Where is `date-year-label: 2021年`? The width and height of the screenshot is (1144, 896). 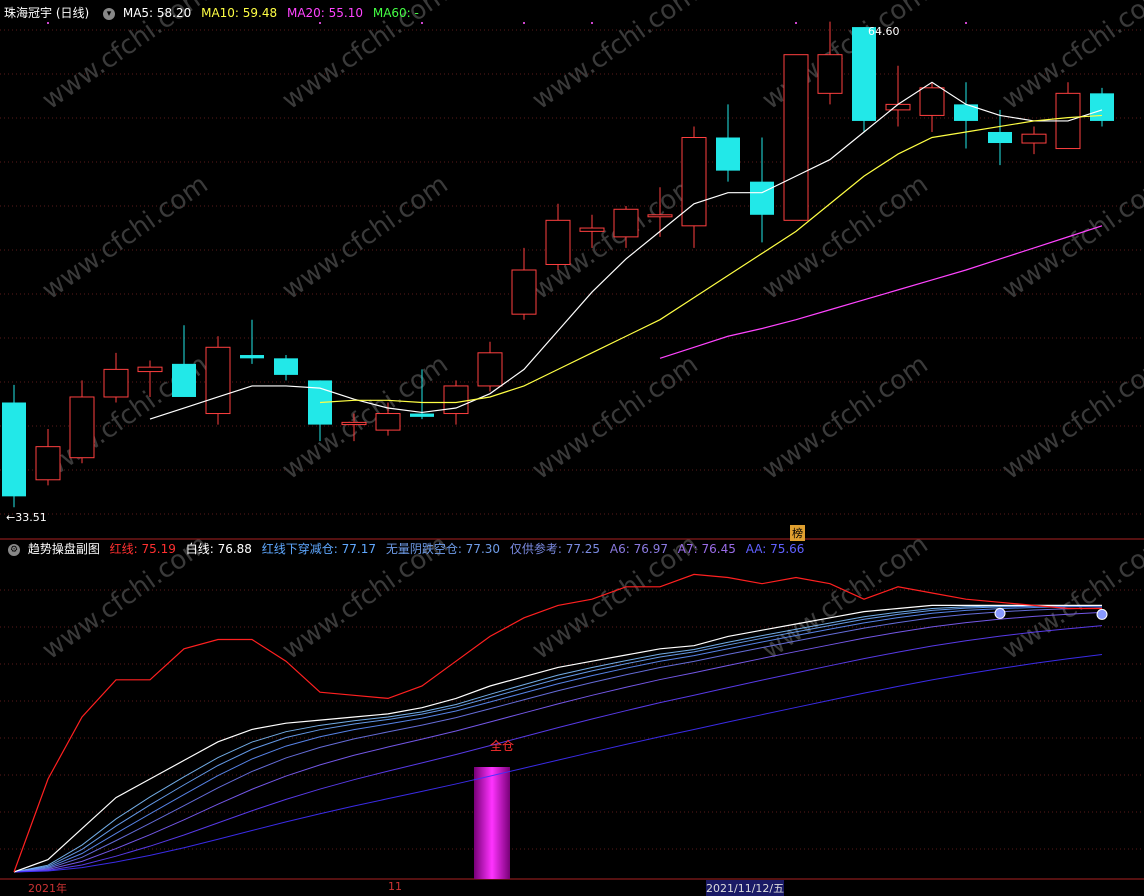 date-year-label: 2021年 is located at coordinates (47, 888).